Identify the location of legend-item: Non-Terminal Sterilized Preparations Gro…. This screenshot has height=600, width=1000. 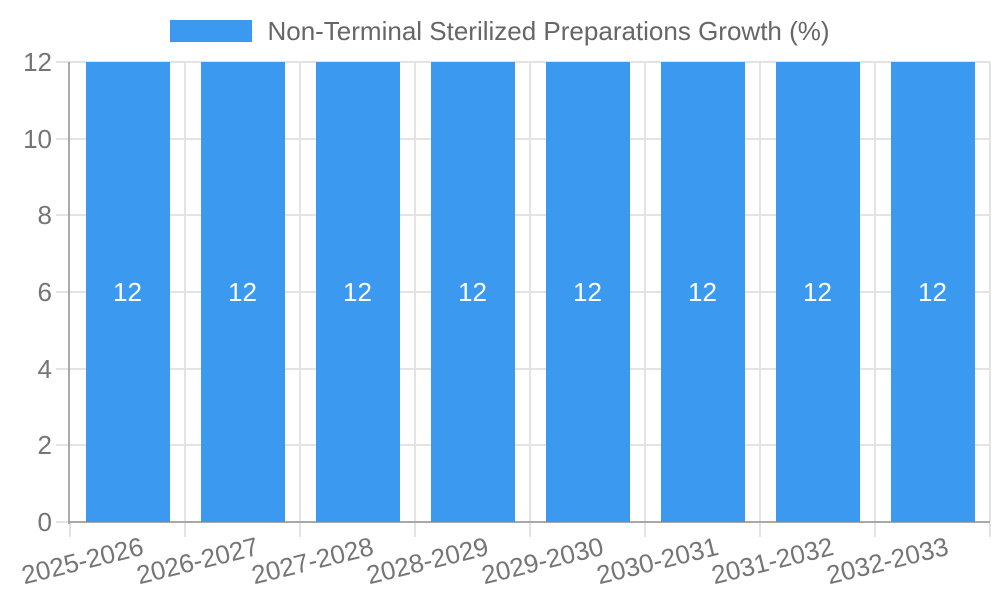
(500, 31).